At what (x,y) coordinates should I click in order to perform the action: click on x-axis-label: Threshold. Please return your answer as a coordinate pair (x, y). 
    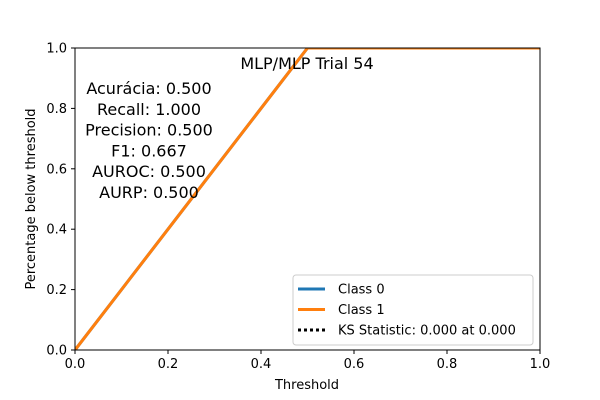
    Looking at the image, I should click on (306, 385).